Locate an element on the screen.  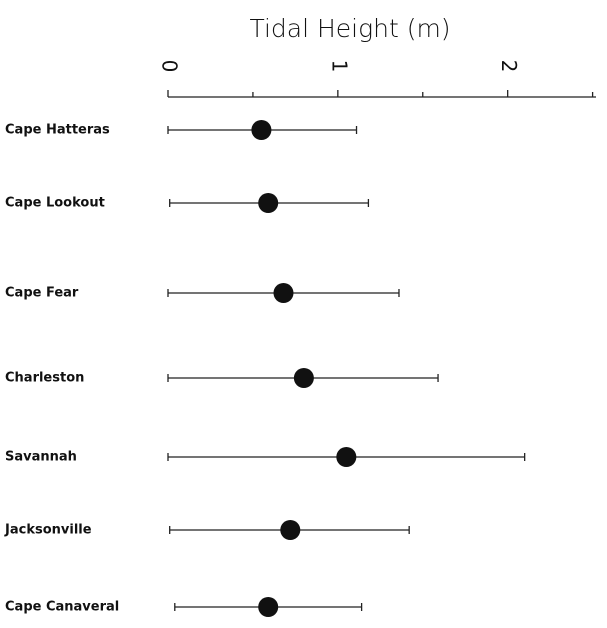
category-label: Cape Canaveral is located at coordinates (62, 607).